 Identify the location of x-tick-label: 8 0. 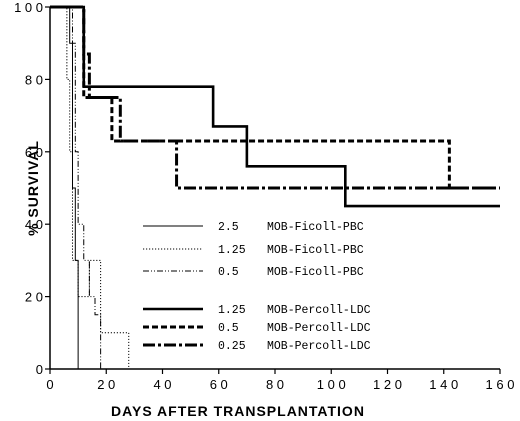
(275, 384).